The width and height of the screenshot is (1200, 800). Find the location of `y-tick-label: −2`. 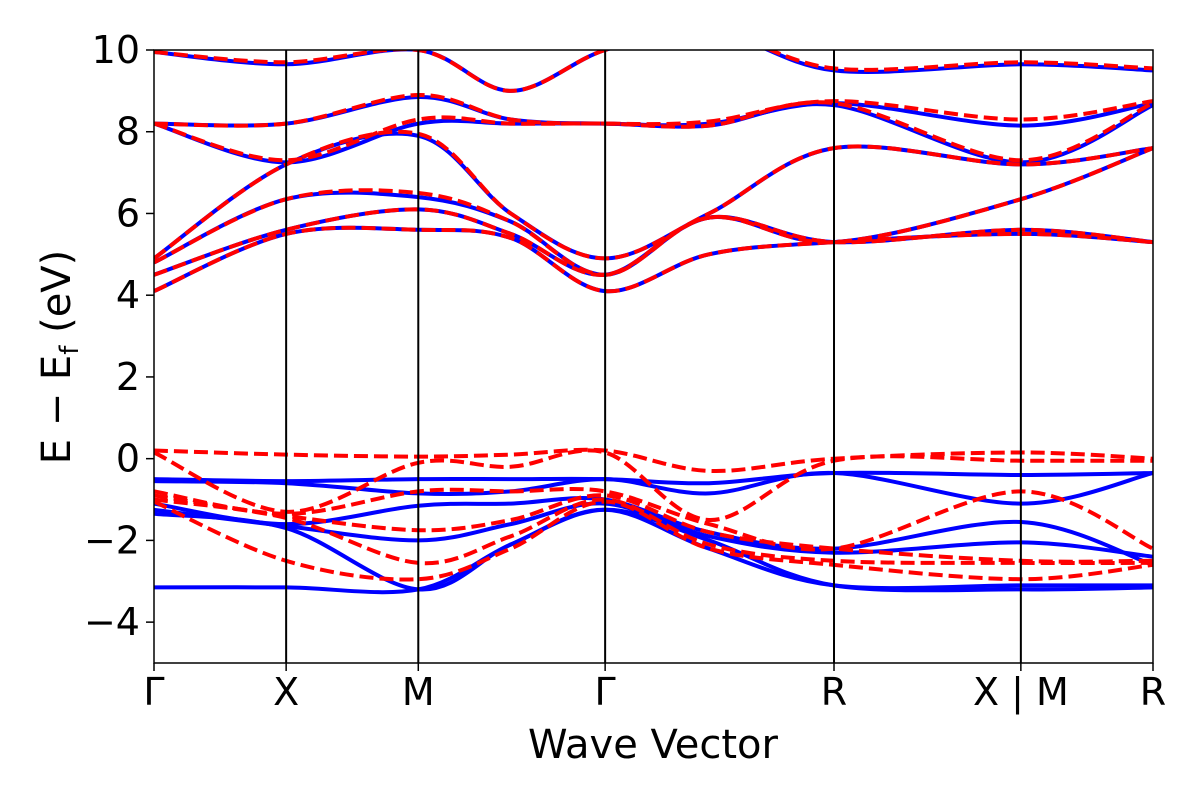

y-tick-label: −2 is located at coordinates (112, 540).